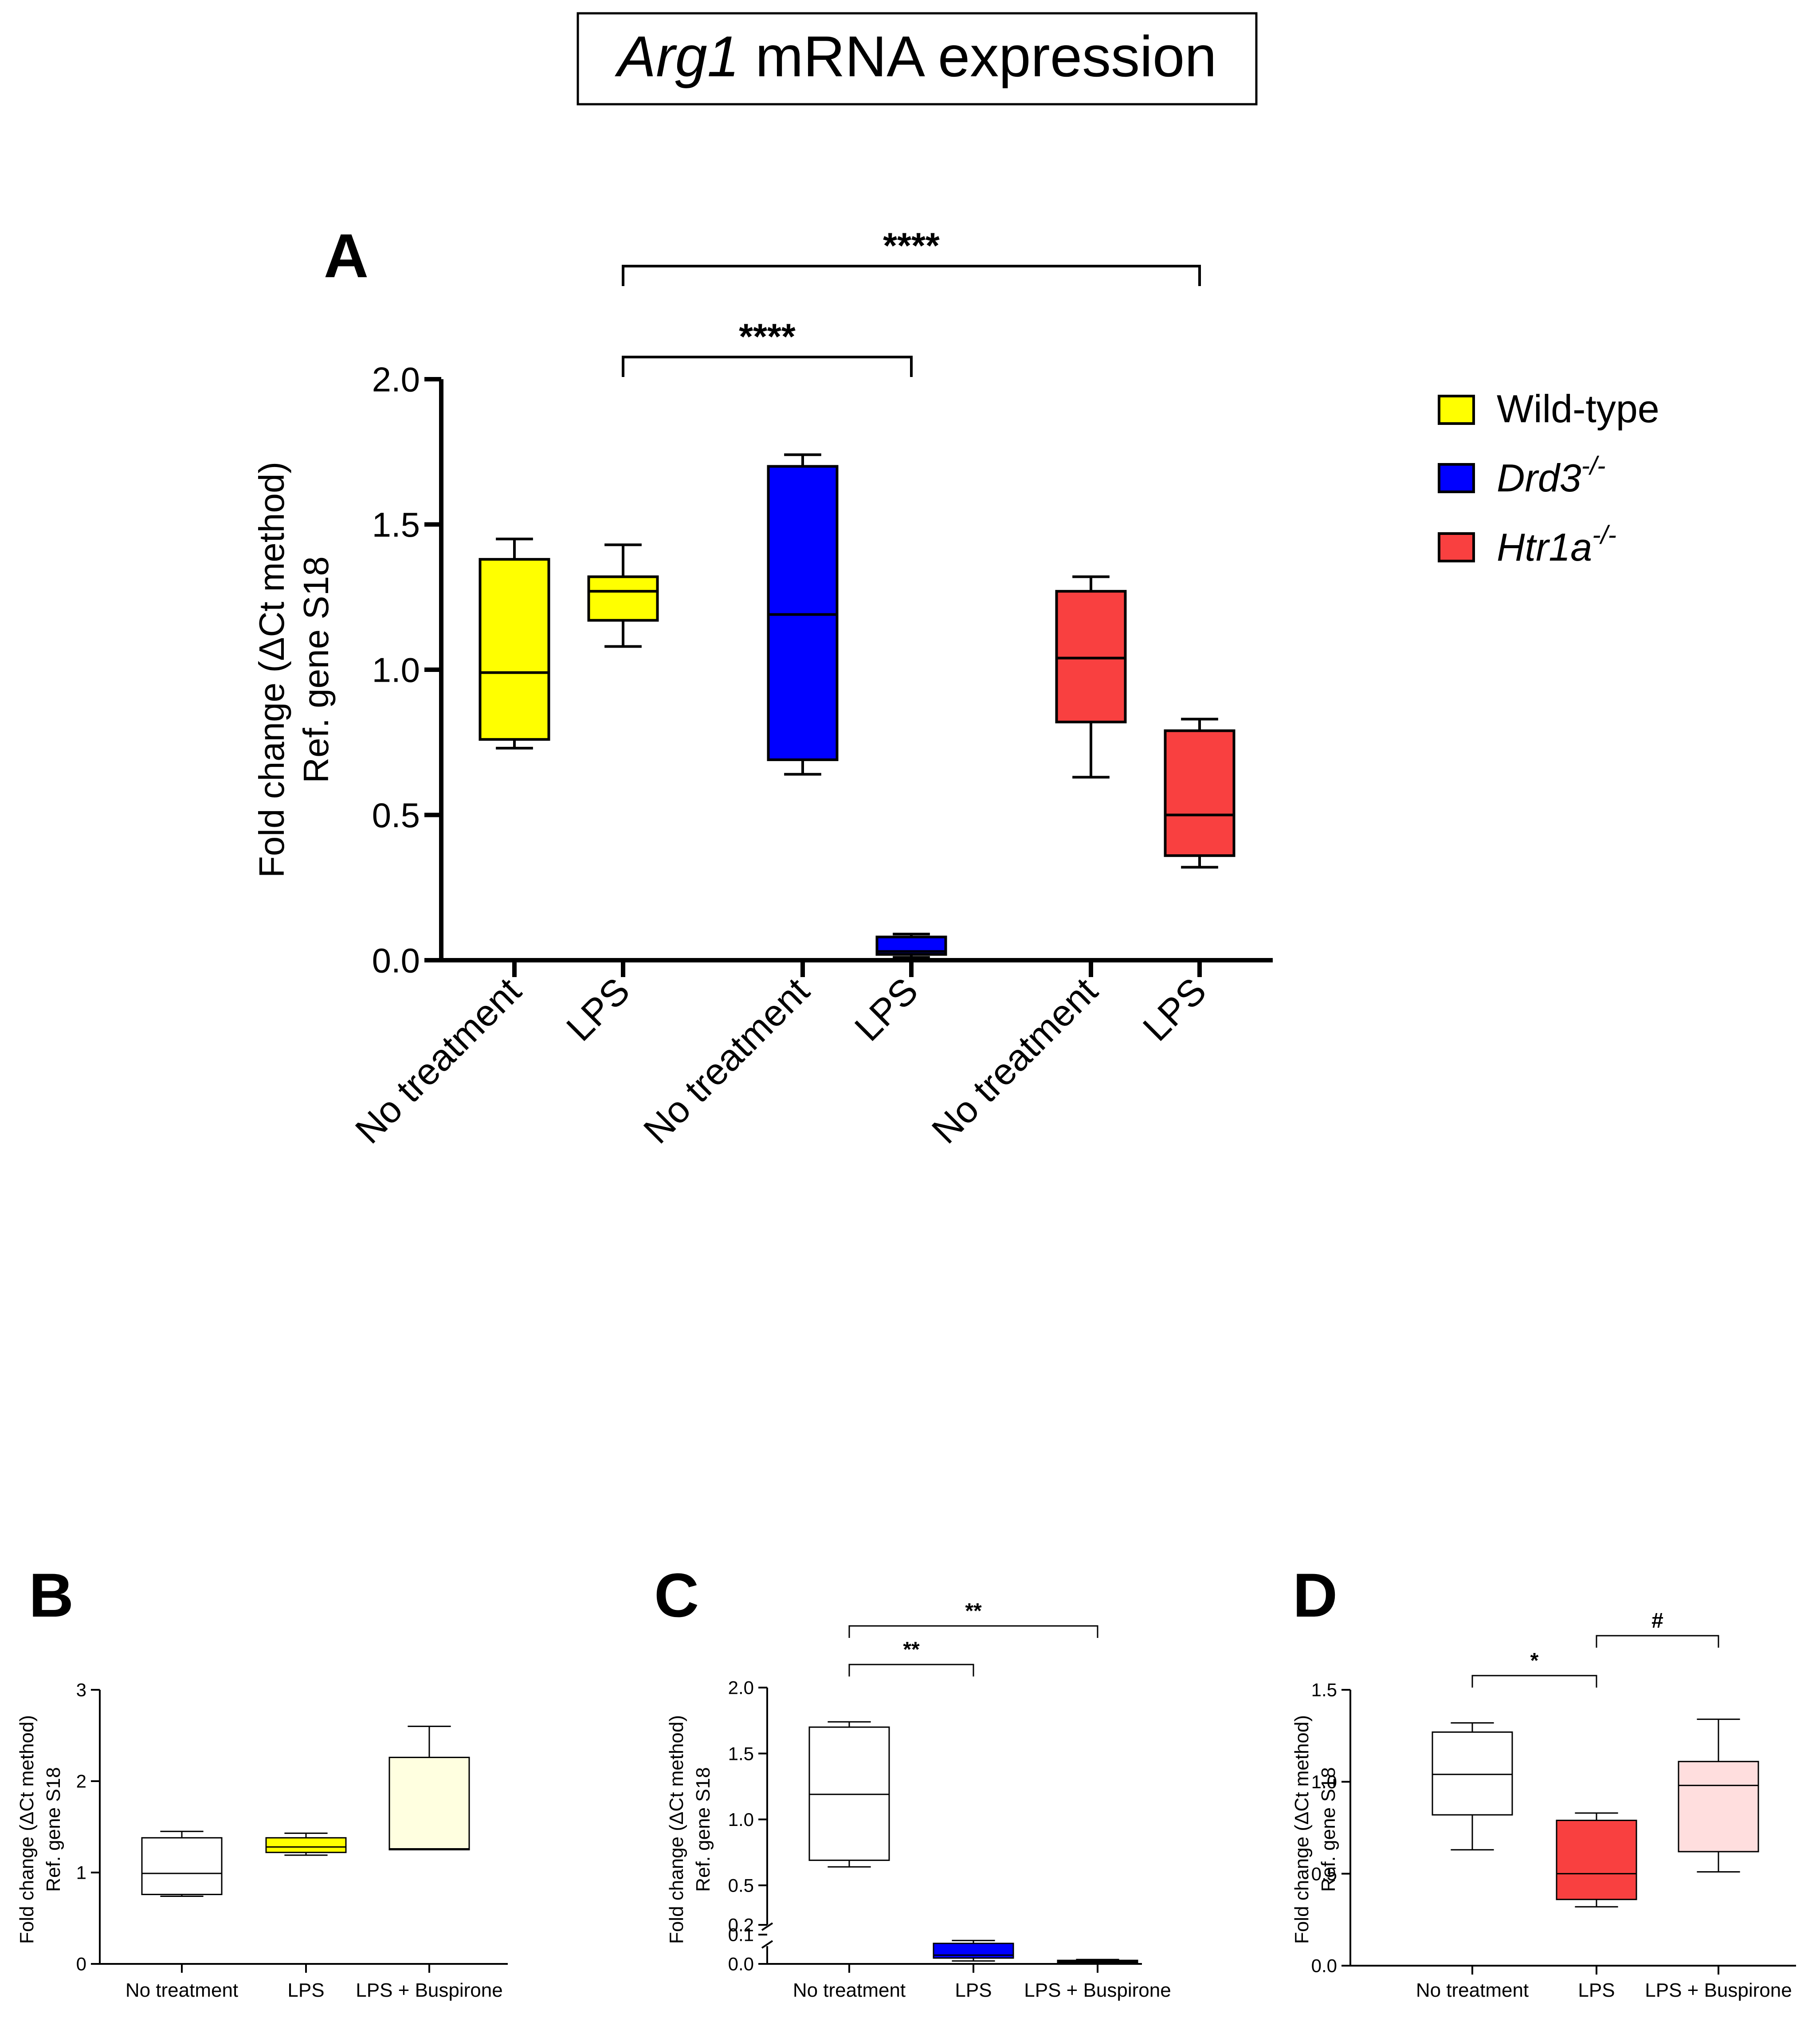  What do you see at coordinates (1596, 1990) in the screenshot?
I see `panel-3-category-label: LPS` at bounding box center [1596, 1990].